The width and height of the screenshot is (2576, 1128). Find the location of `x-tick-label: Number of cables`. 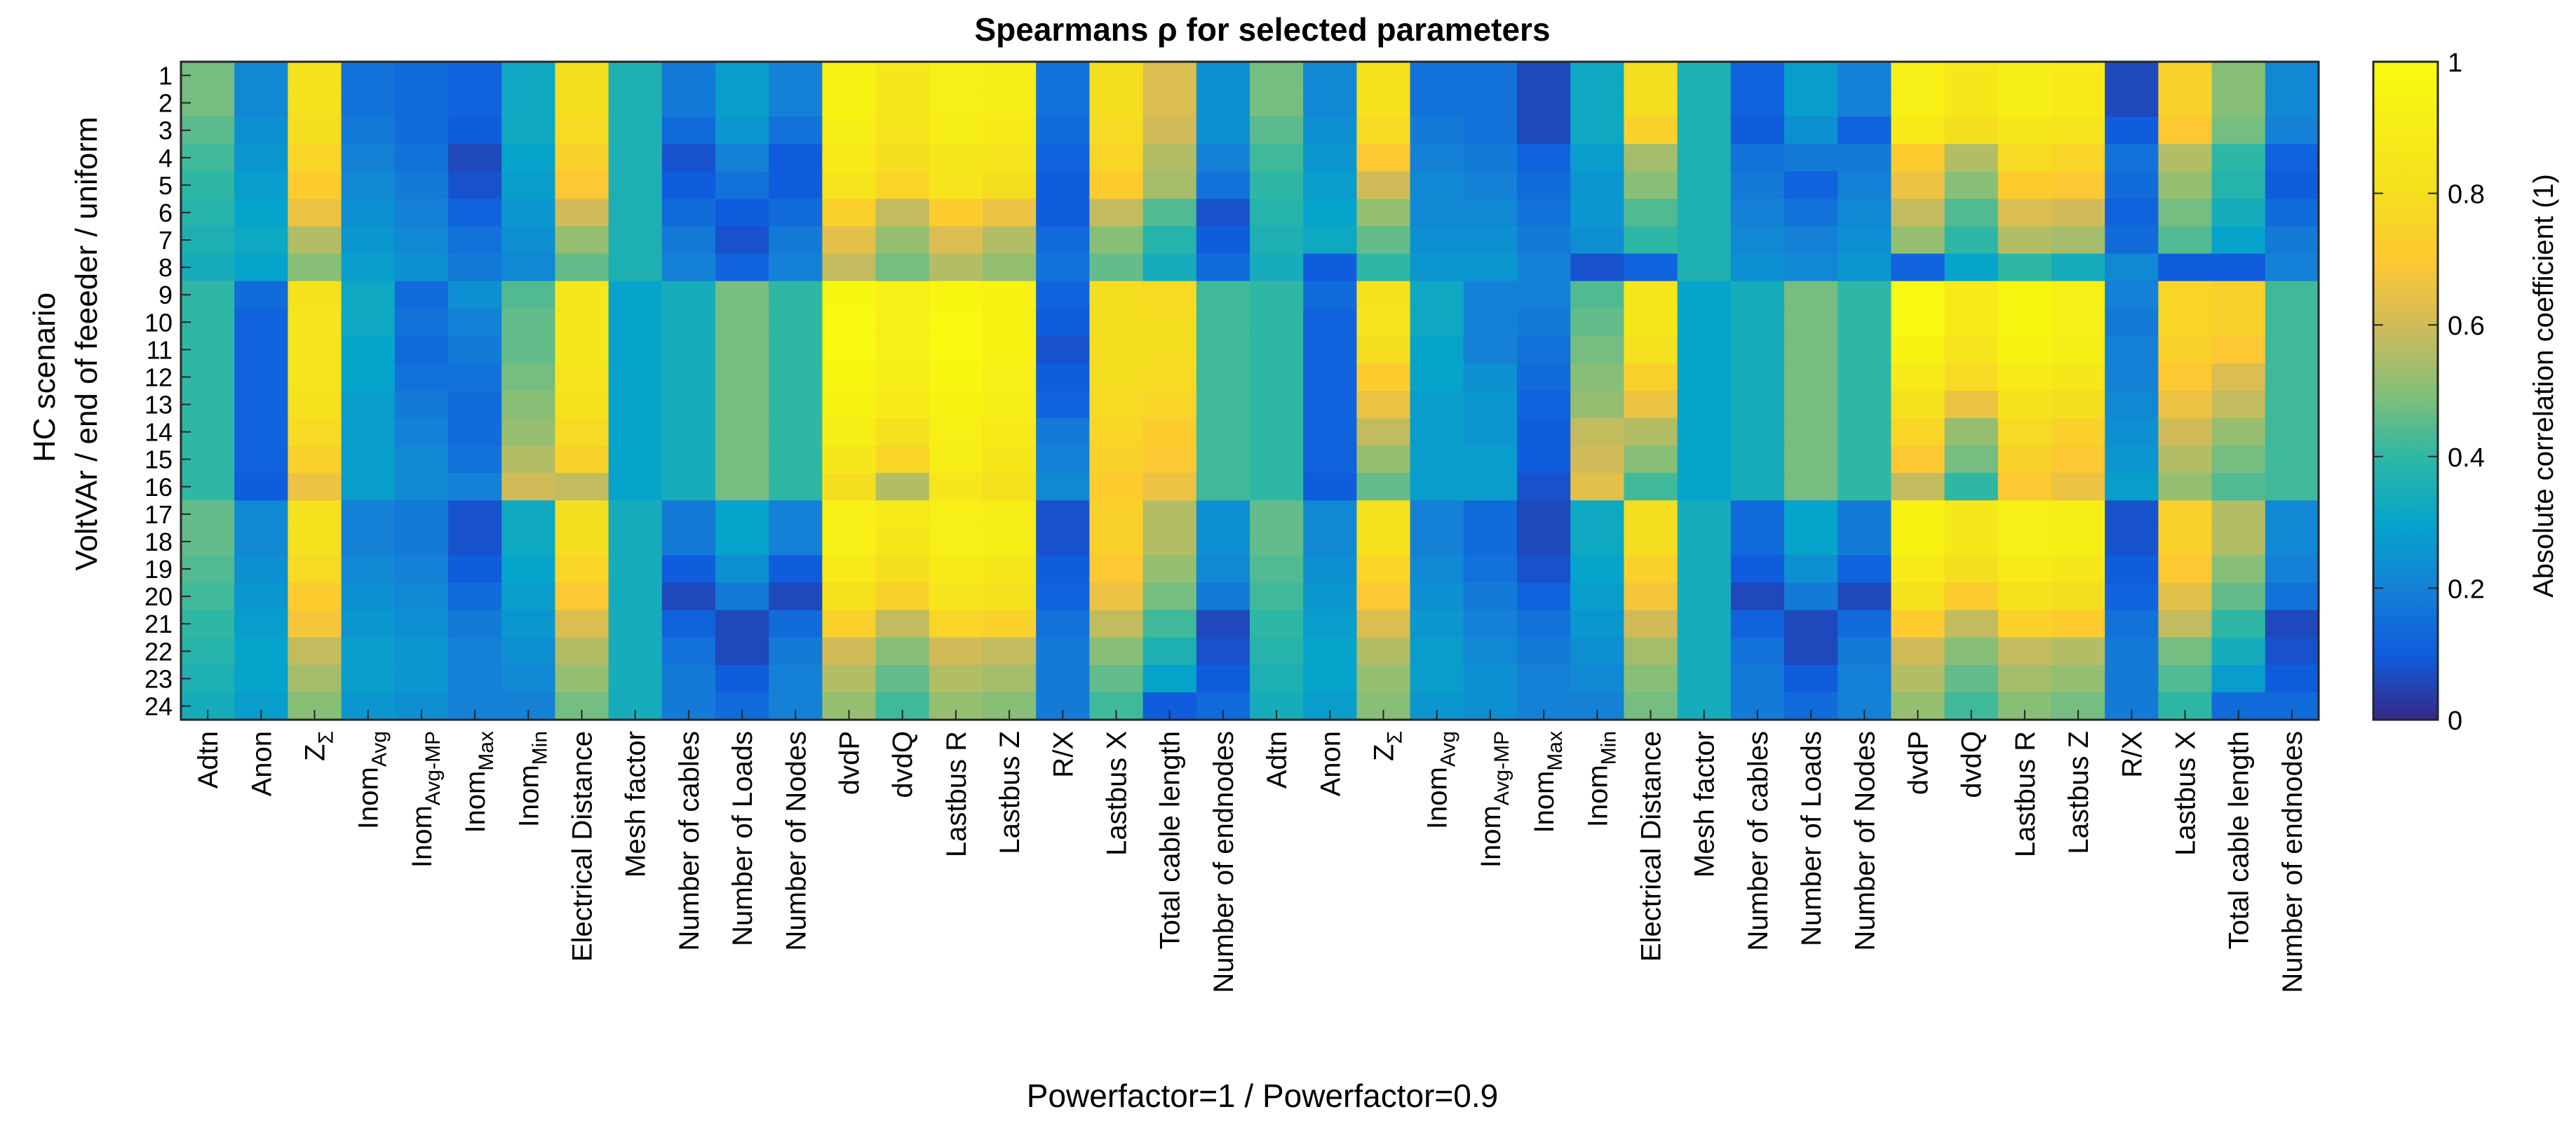

x-tick-label: Number of cables is located at coordinates (1758, 841).